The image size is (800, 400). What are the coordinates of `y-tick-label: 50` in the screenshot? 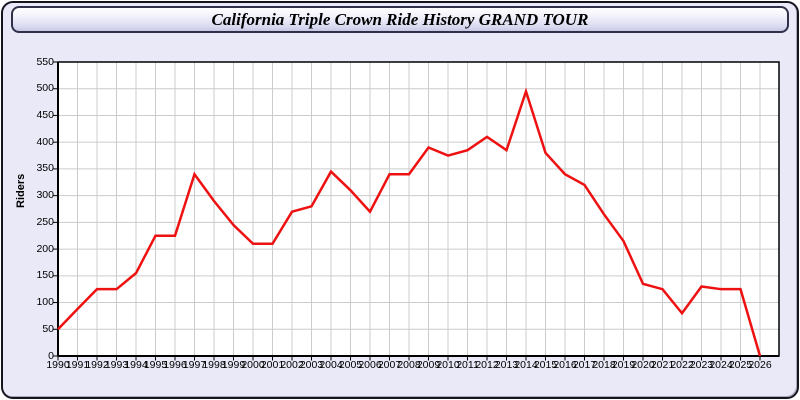 It's located at (48, 328).